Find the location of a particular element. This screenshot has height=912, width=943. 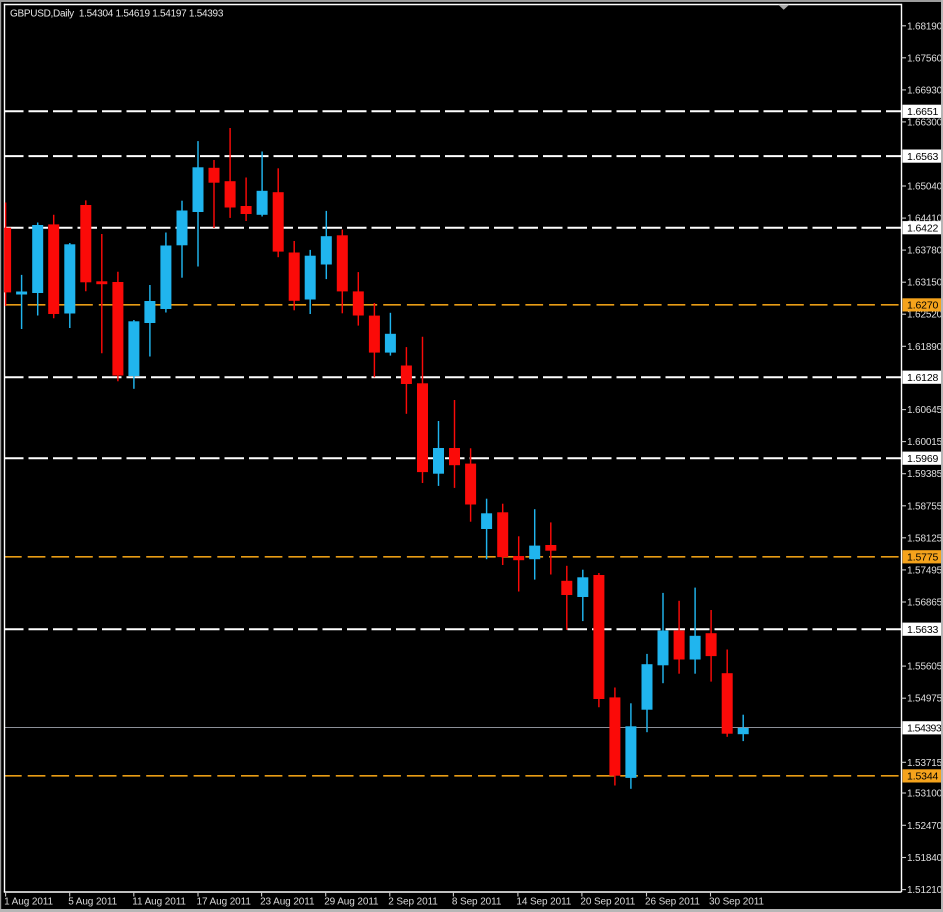

svg-text: 1.60645 is located at coordinates (925, 410).